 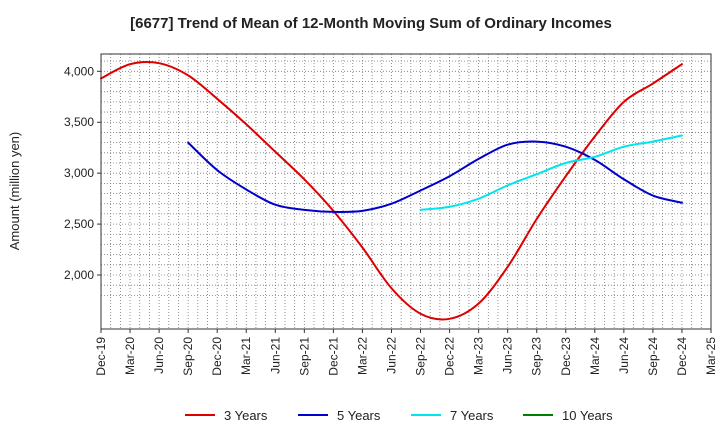 What do you see at coordinates (79, 122) in the screenshot?
I see `y-tick-label: 3,500` at bounding box center [79, 122].